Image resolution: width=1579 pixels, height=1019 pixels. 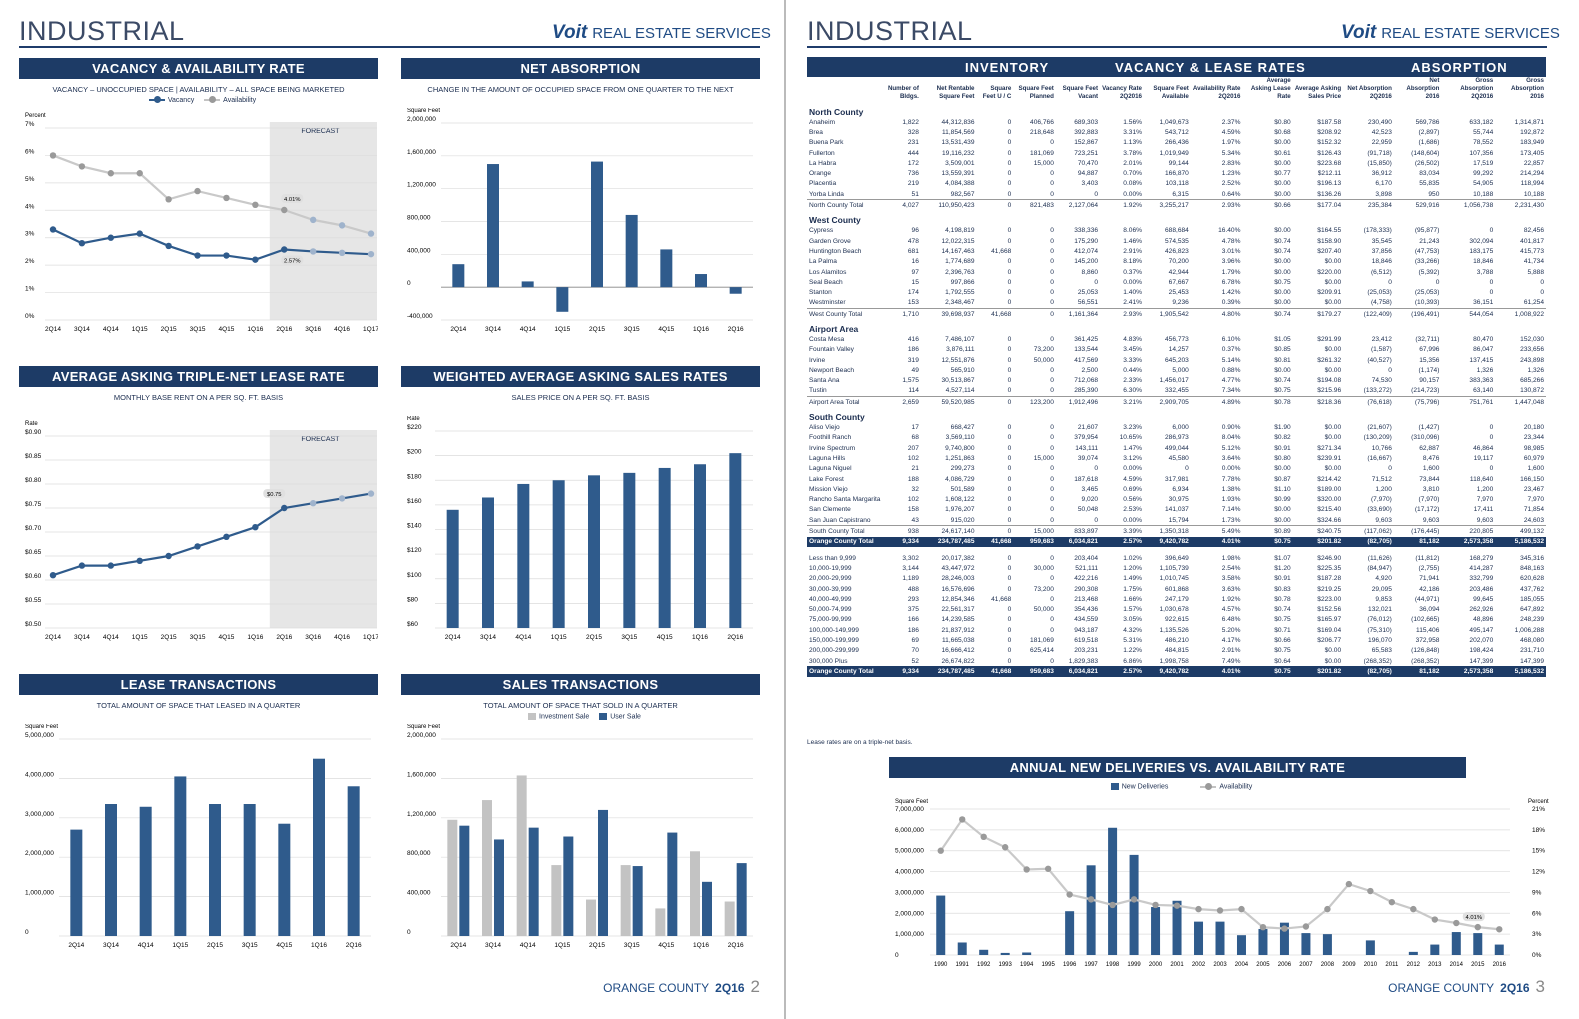 What do you see at coordinates (1481, 610) in the screenshot?
I see `table-cell: 262,926` at bounding box center [1481, 610].